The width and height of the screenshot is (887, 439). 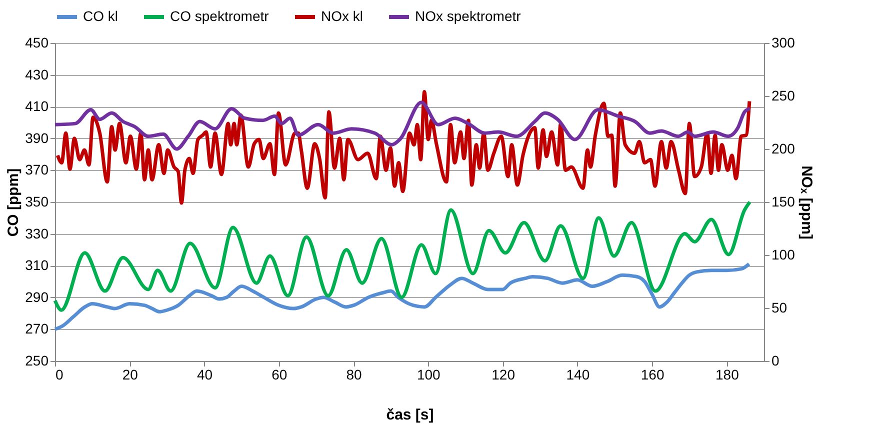 I want to click on x-tick-label: 40, so click(x=204, y=374).